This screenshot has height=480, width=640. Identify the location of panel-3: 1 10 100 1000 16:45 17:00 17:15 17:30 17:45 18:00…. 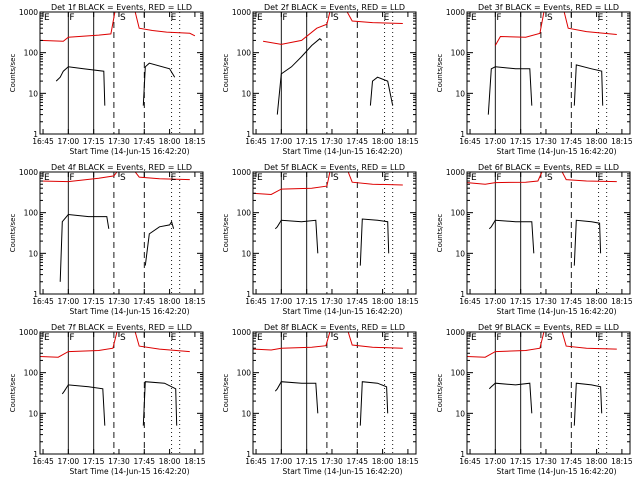
(534, 79).